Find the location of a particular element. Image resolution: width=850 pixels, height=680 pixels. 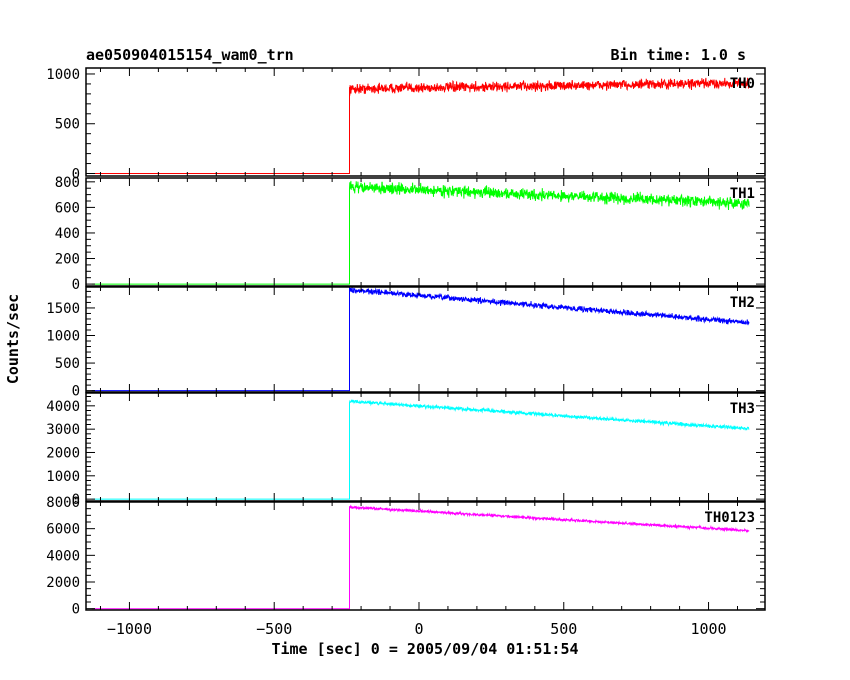

x-axis-label: Time [sec] 0 = 2005/09/04 01:51:54 is located at coordinates (424, 649).